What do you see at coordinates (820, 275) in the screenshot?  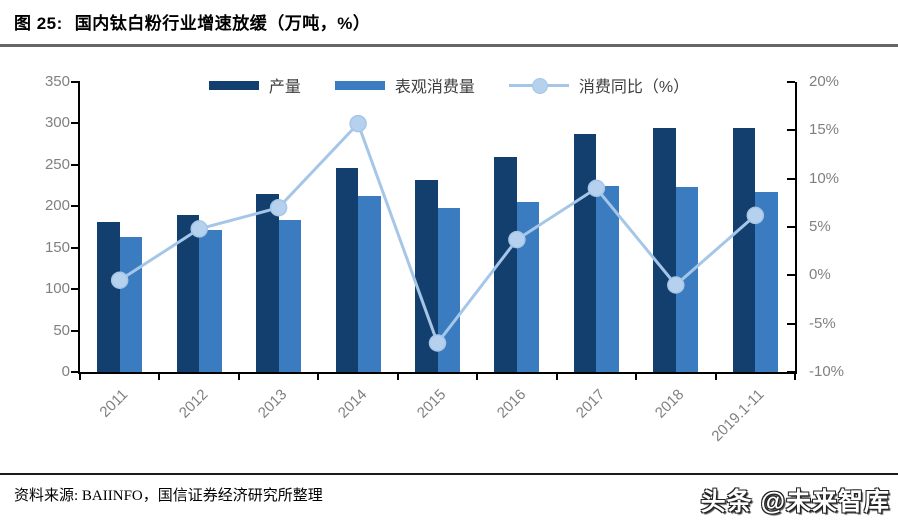 I see `right-axis-label: 0%` at bounding box center [820, 275].